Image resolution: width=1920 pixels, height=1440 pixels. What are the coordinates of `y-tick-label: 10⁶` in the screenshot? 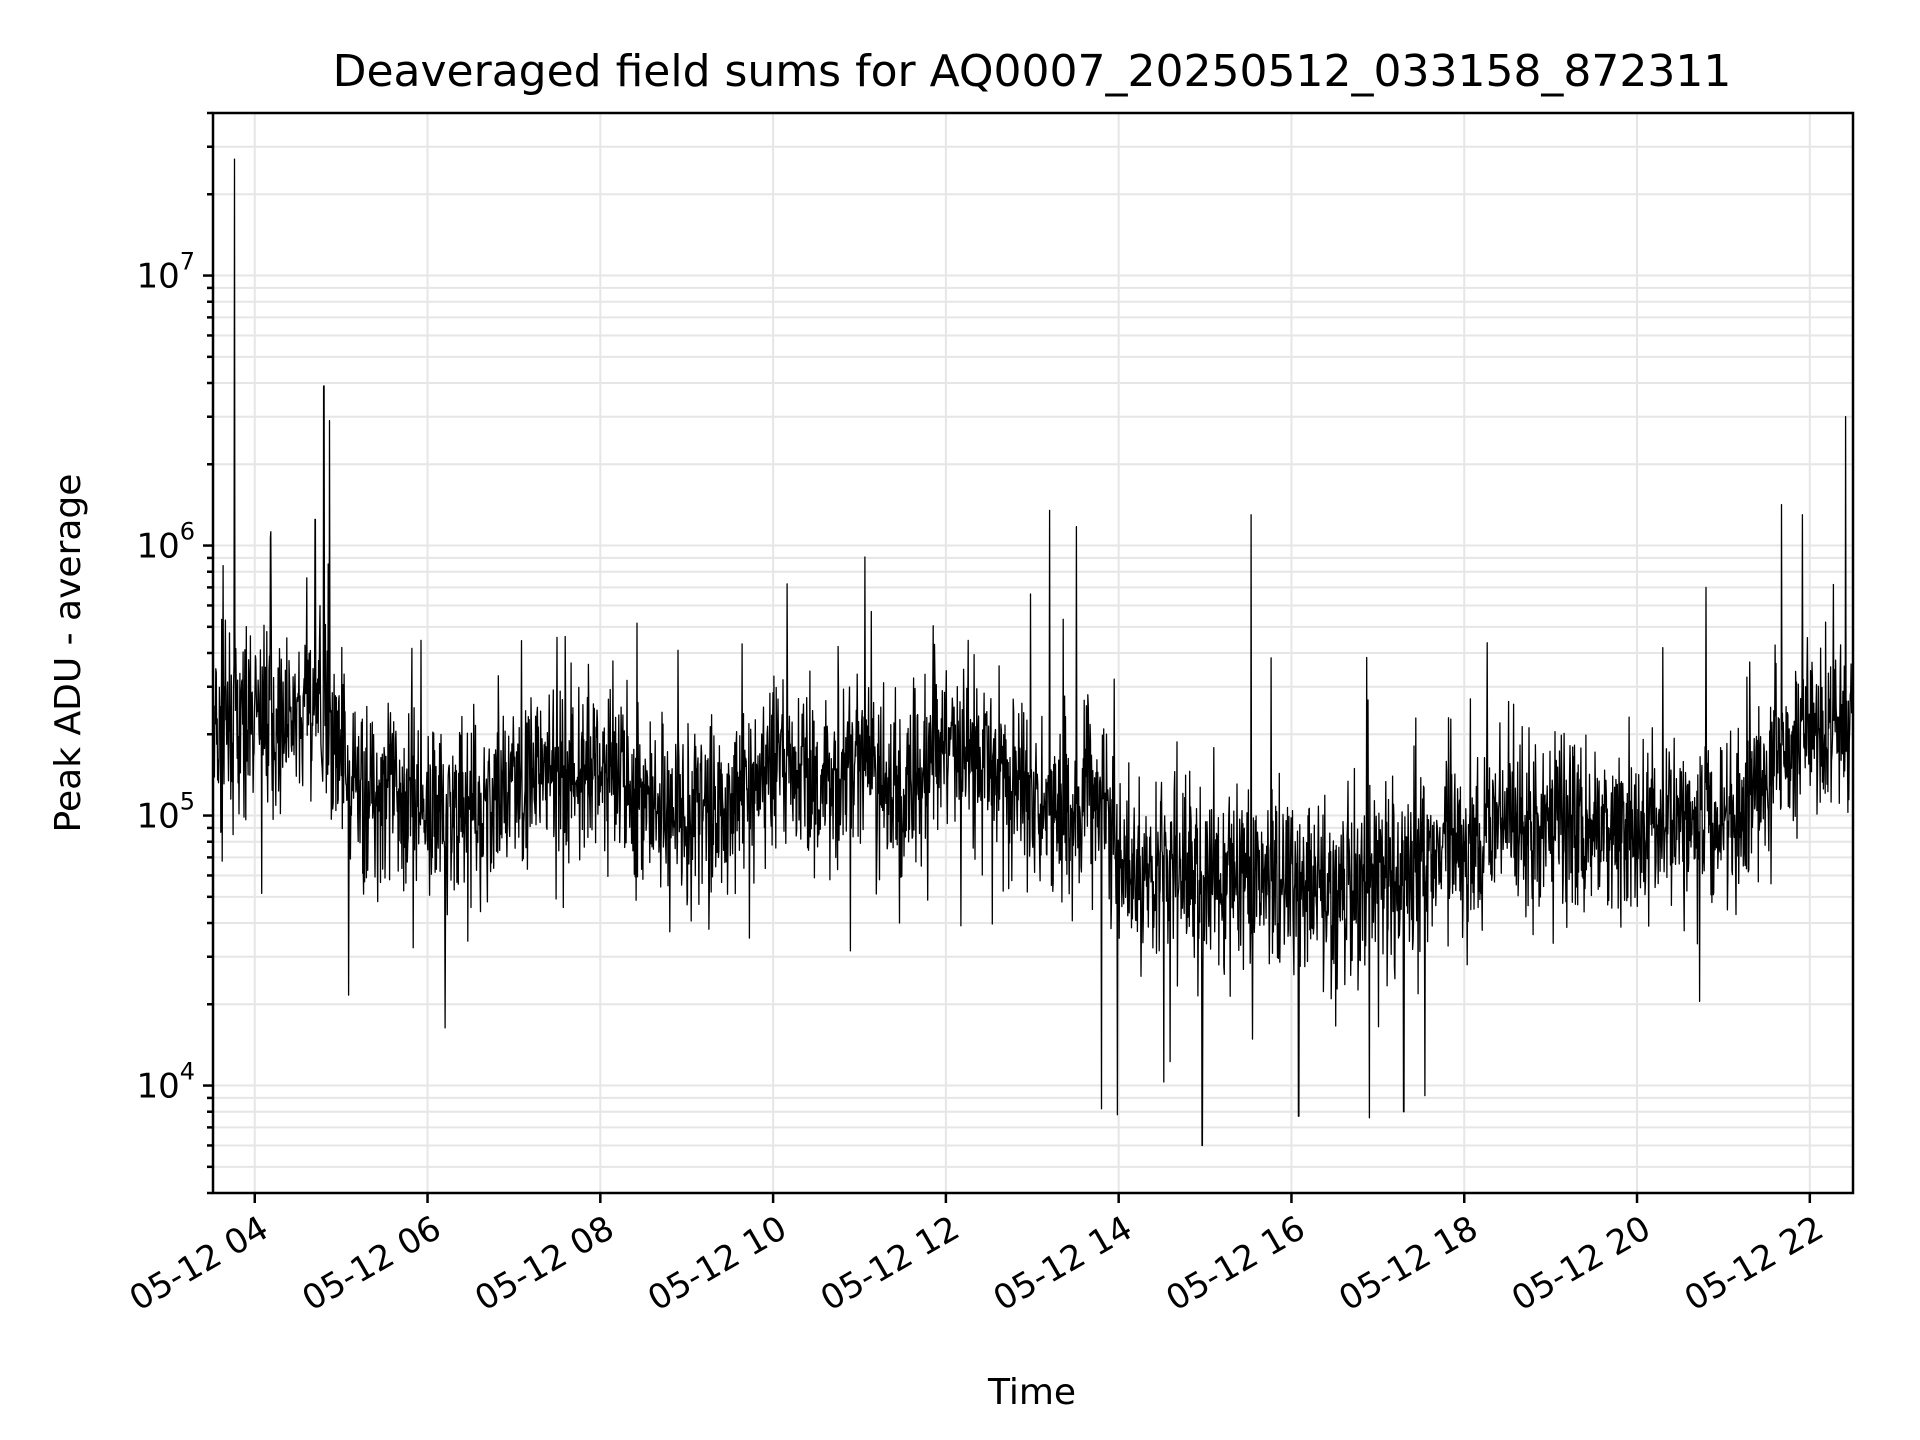 It's located at (165, 542).